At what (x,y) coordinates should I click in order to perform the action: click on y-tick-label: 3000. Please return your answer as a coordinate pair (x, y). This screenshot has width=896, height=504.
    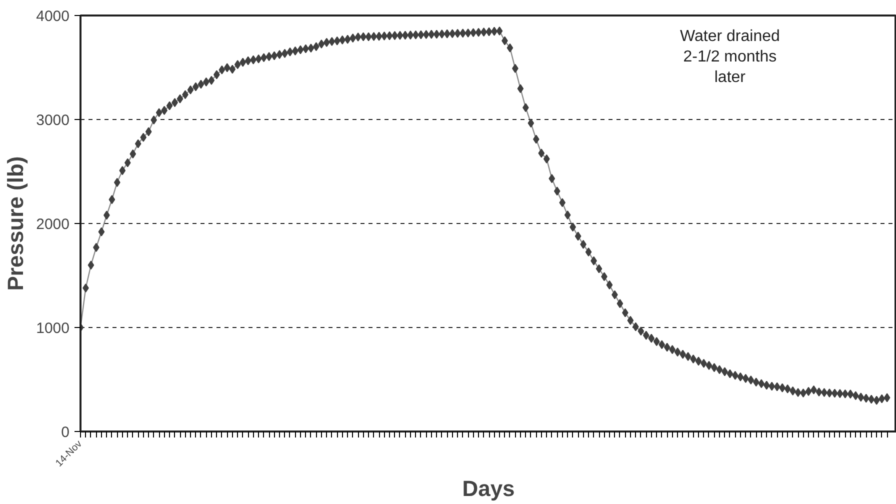
    Looking at the image, I should click on (53, 120).